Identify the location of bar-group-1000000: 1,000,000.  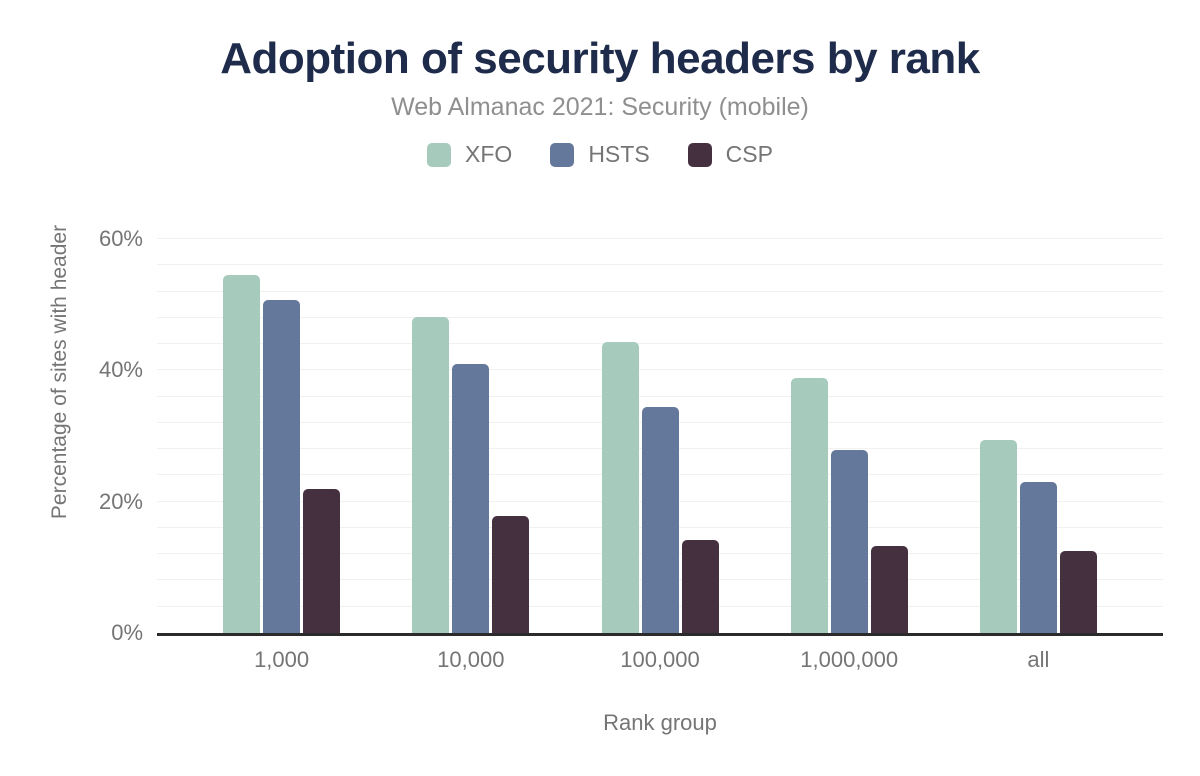
(849, 455).